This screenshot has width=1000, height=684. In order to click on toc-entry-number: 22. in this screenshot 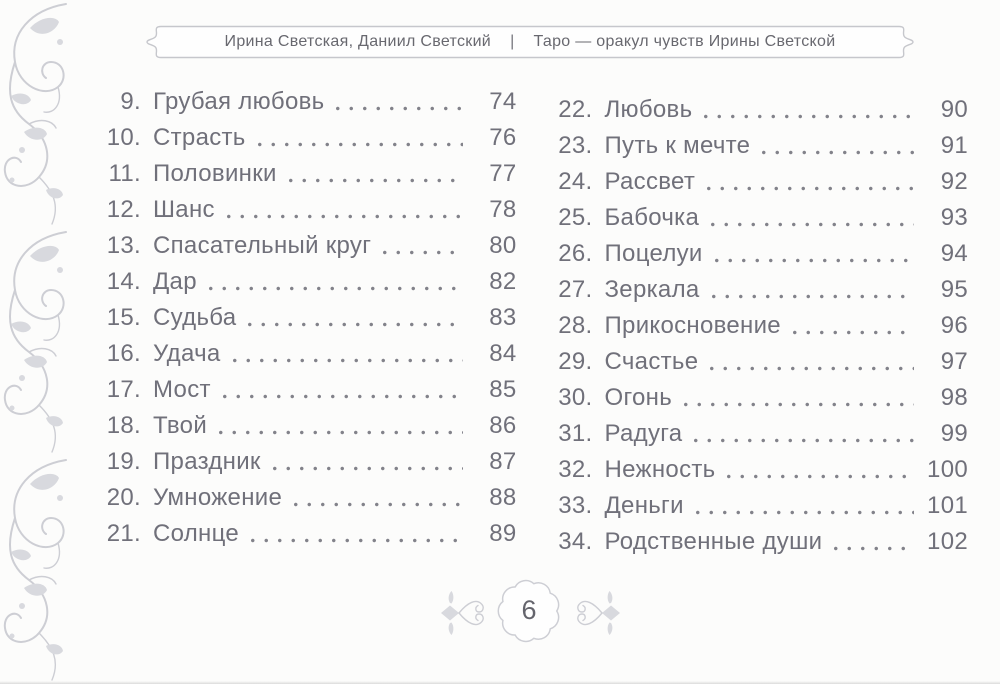, I will do `click(575, 109)`.